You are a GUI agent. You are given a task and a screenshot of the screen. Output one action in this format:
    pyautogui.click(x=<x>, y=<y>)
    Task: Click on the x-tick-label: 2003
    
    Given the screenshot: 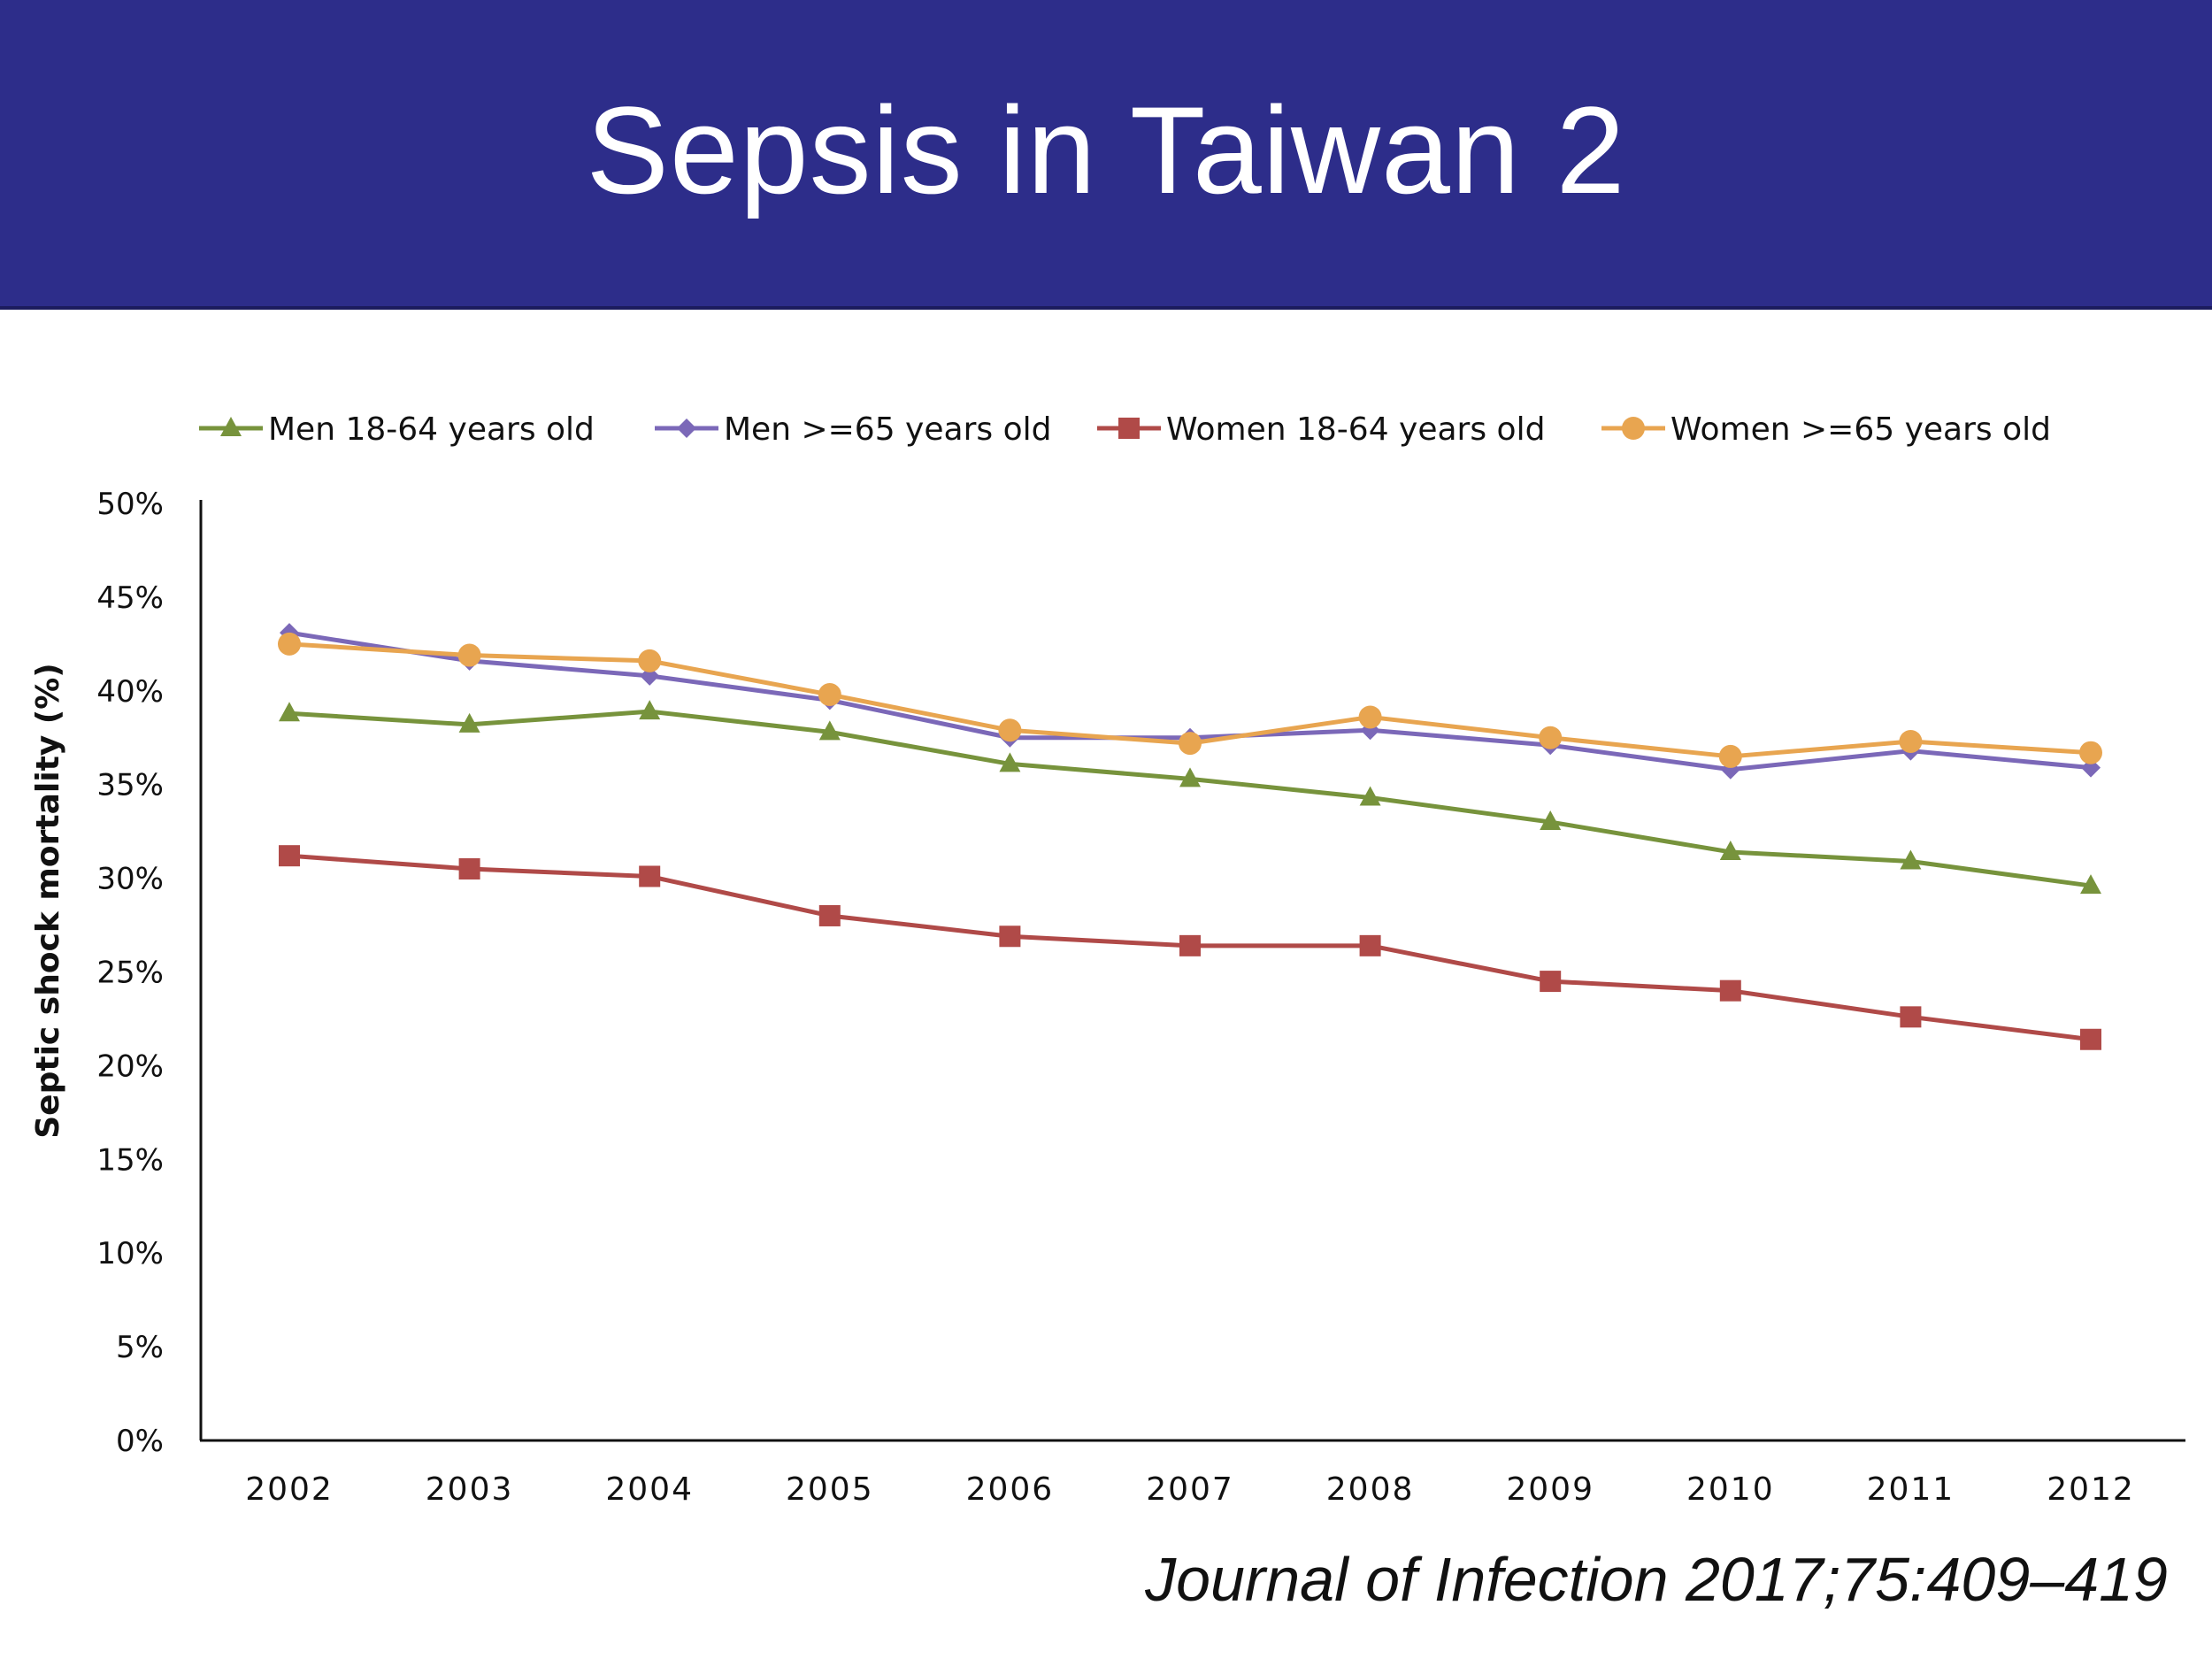 What is the action you would take?
    pyautogui.click(x=470, y=1490)
    